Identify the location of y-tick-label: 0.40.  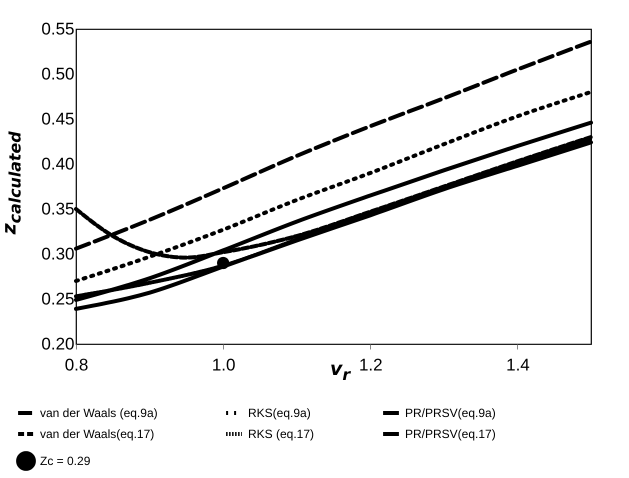
(57, 164).